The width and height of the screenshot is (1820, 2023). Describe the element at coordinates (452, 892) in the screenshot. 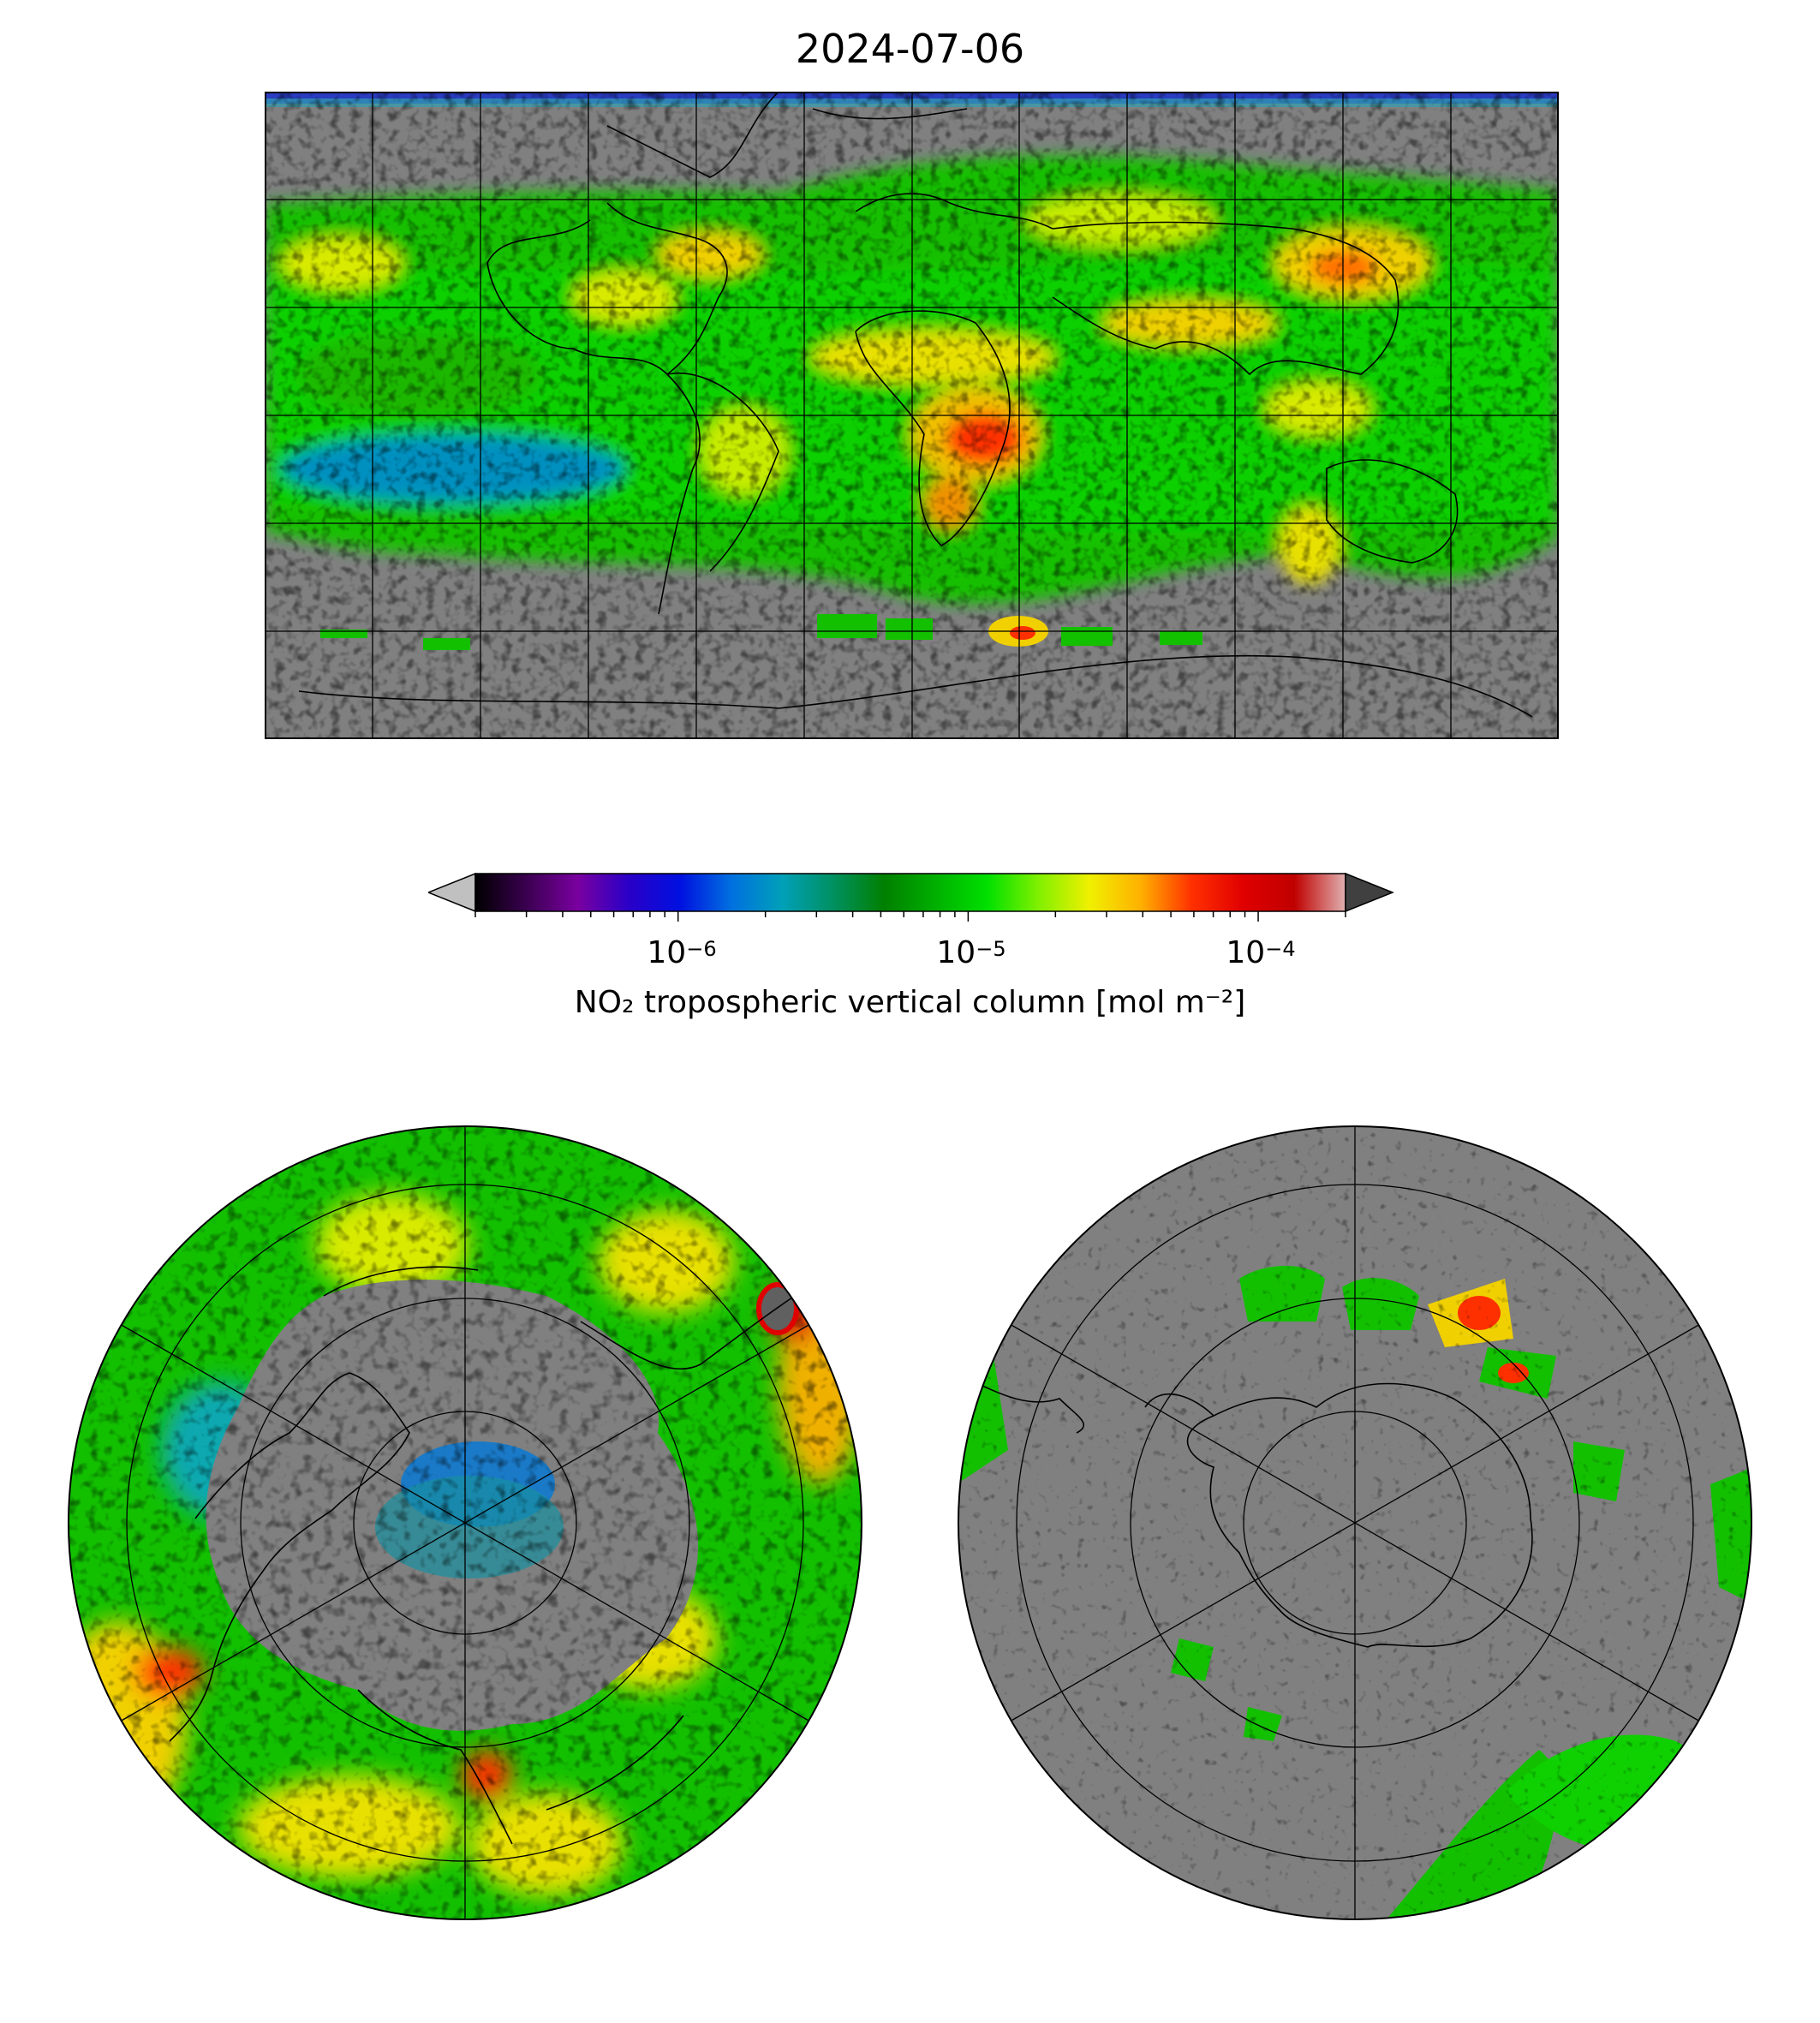

I see `colorbar-under-arrow` at that location.